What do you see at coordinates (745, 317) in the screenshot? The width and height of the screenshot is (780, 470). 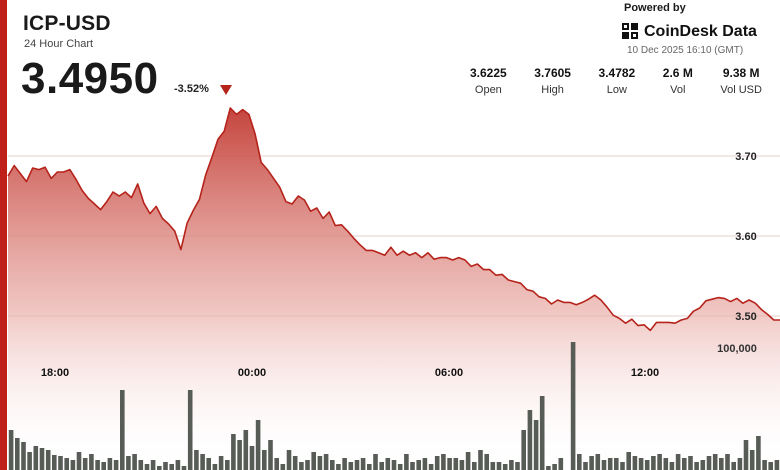 I see `y-tick-label: 3.50` at bounding box center [745, 317].